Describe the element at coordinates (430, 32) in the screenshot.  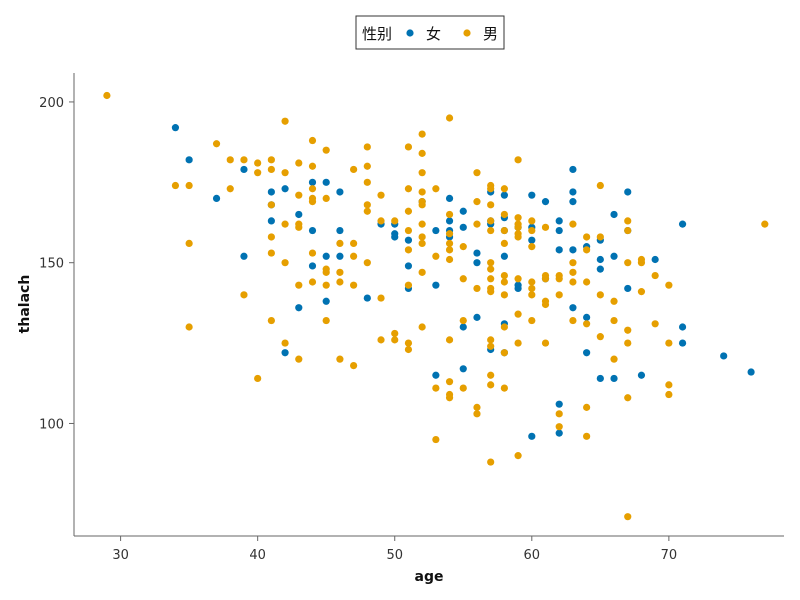
I see `legend: 性别 女 男` at that location.